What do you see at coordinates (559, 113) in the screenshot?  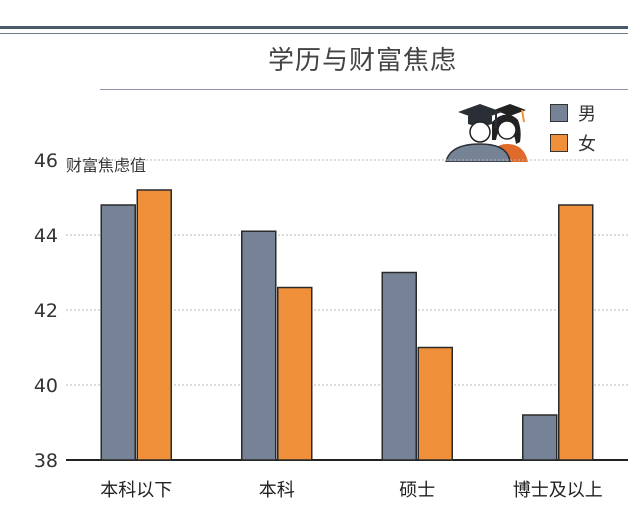 I see `legend-swatch-male` at bounding box center [559, 113].